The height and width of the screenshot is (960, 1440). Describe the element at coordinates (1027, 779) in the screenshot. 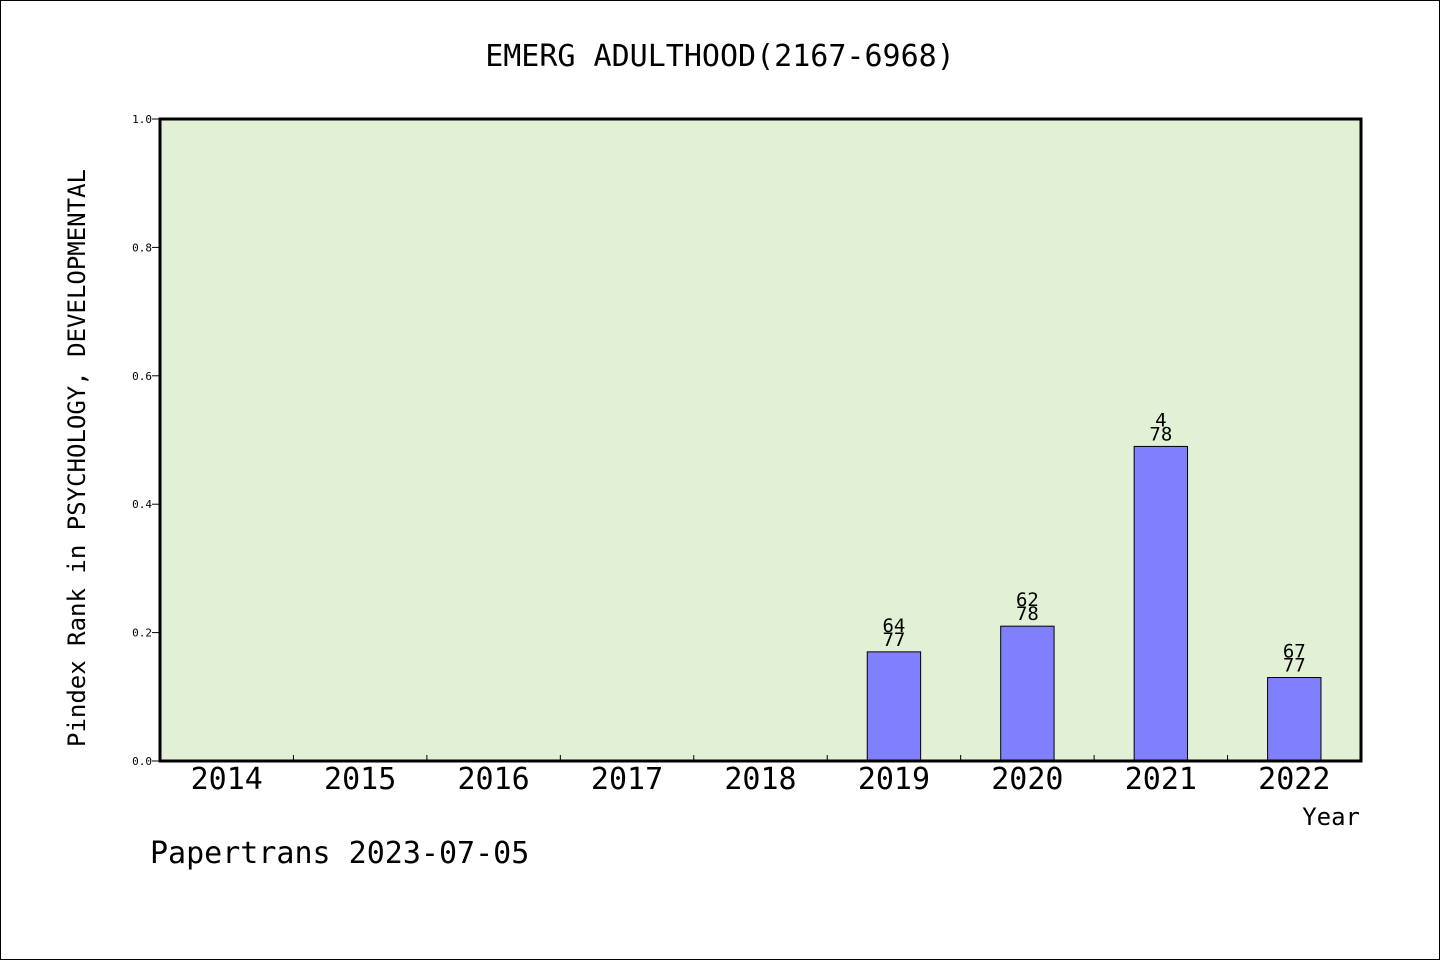

I see `x-tick-label: 2020` at that location.